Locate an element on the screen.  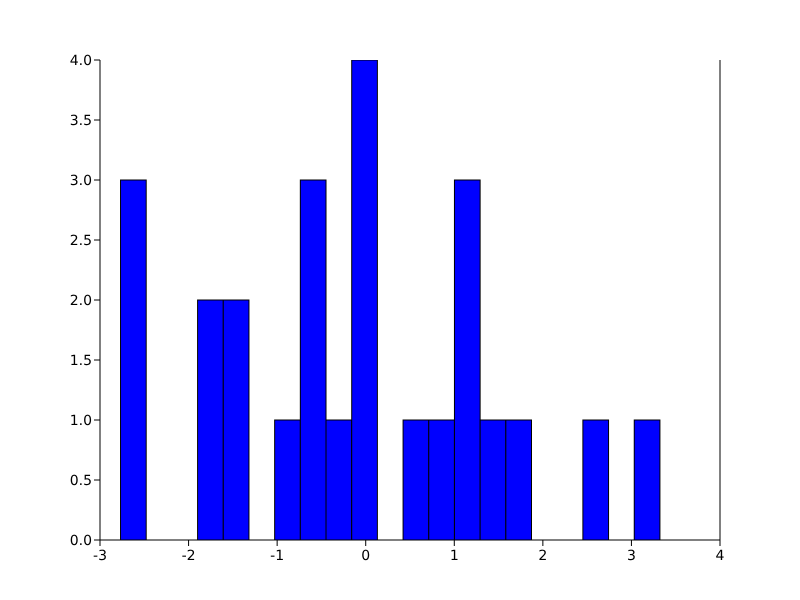
y-tick-label: 1.0 is located at coordinates (81, 420).